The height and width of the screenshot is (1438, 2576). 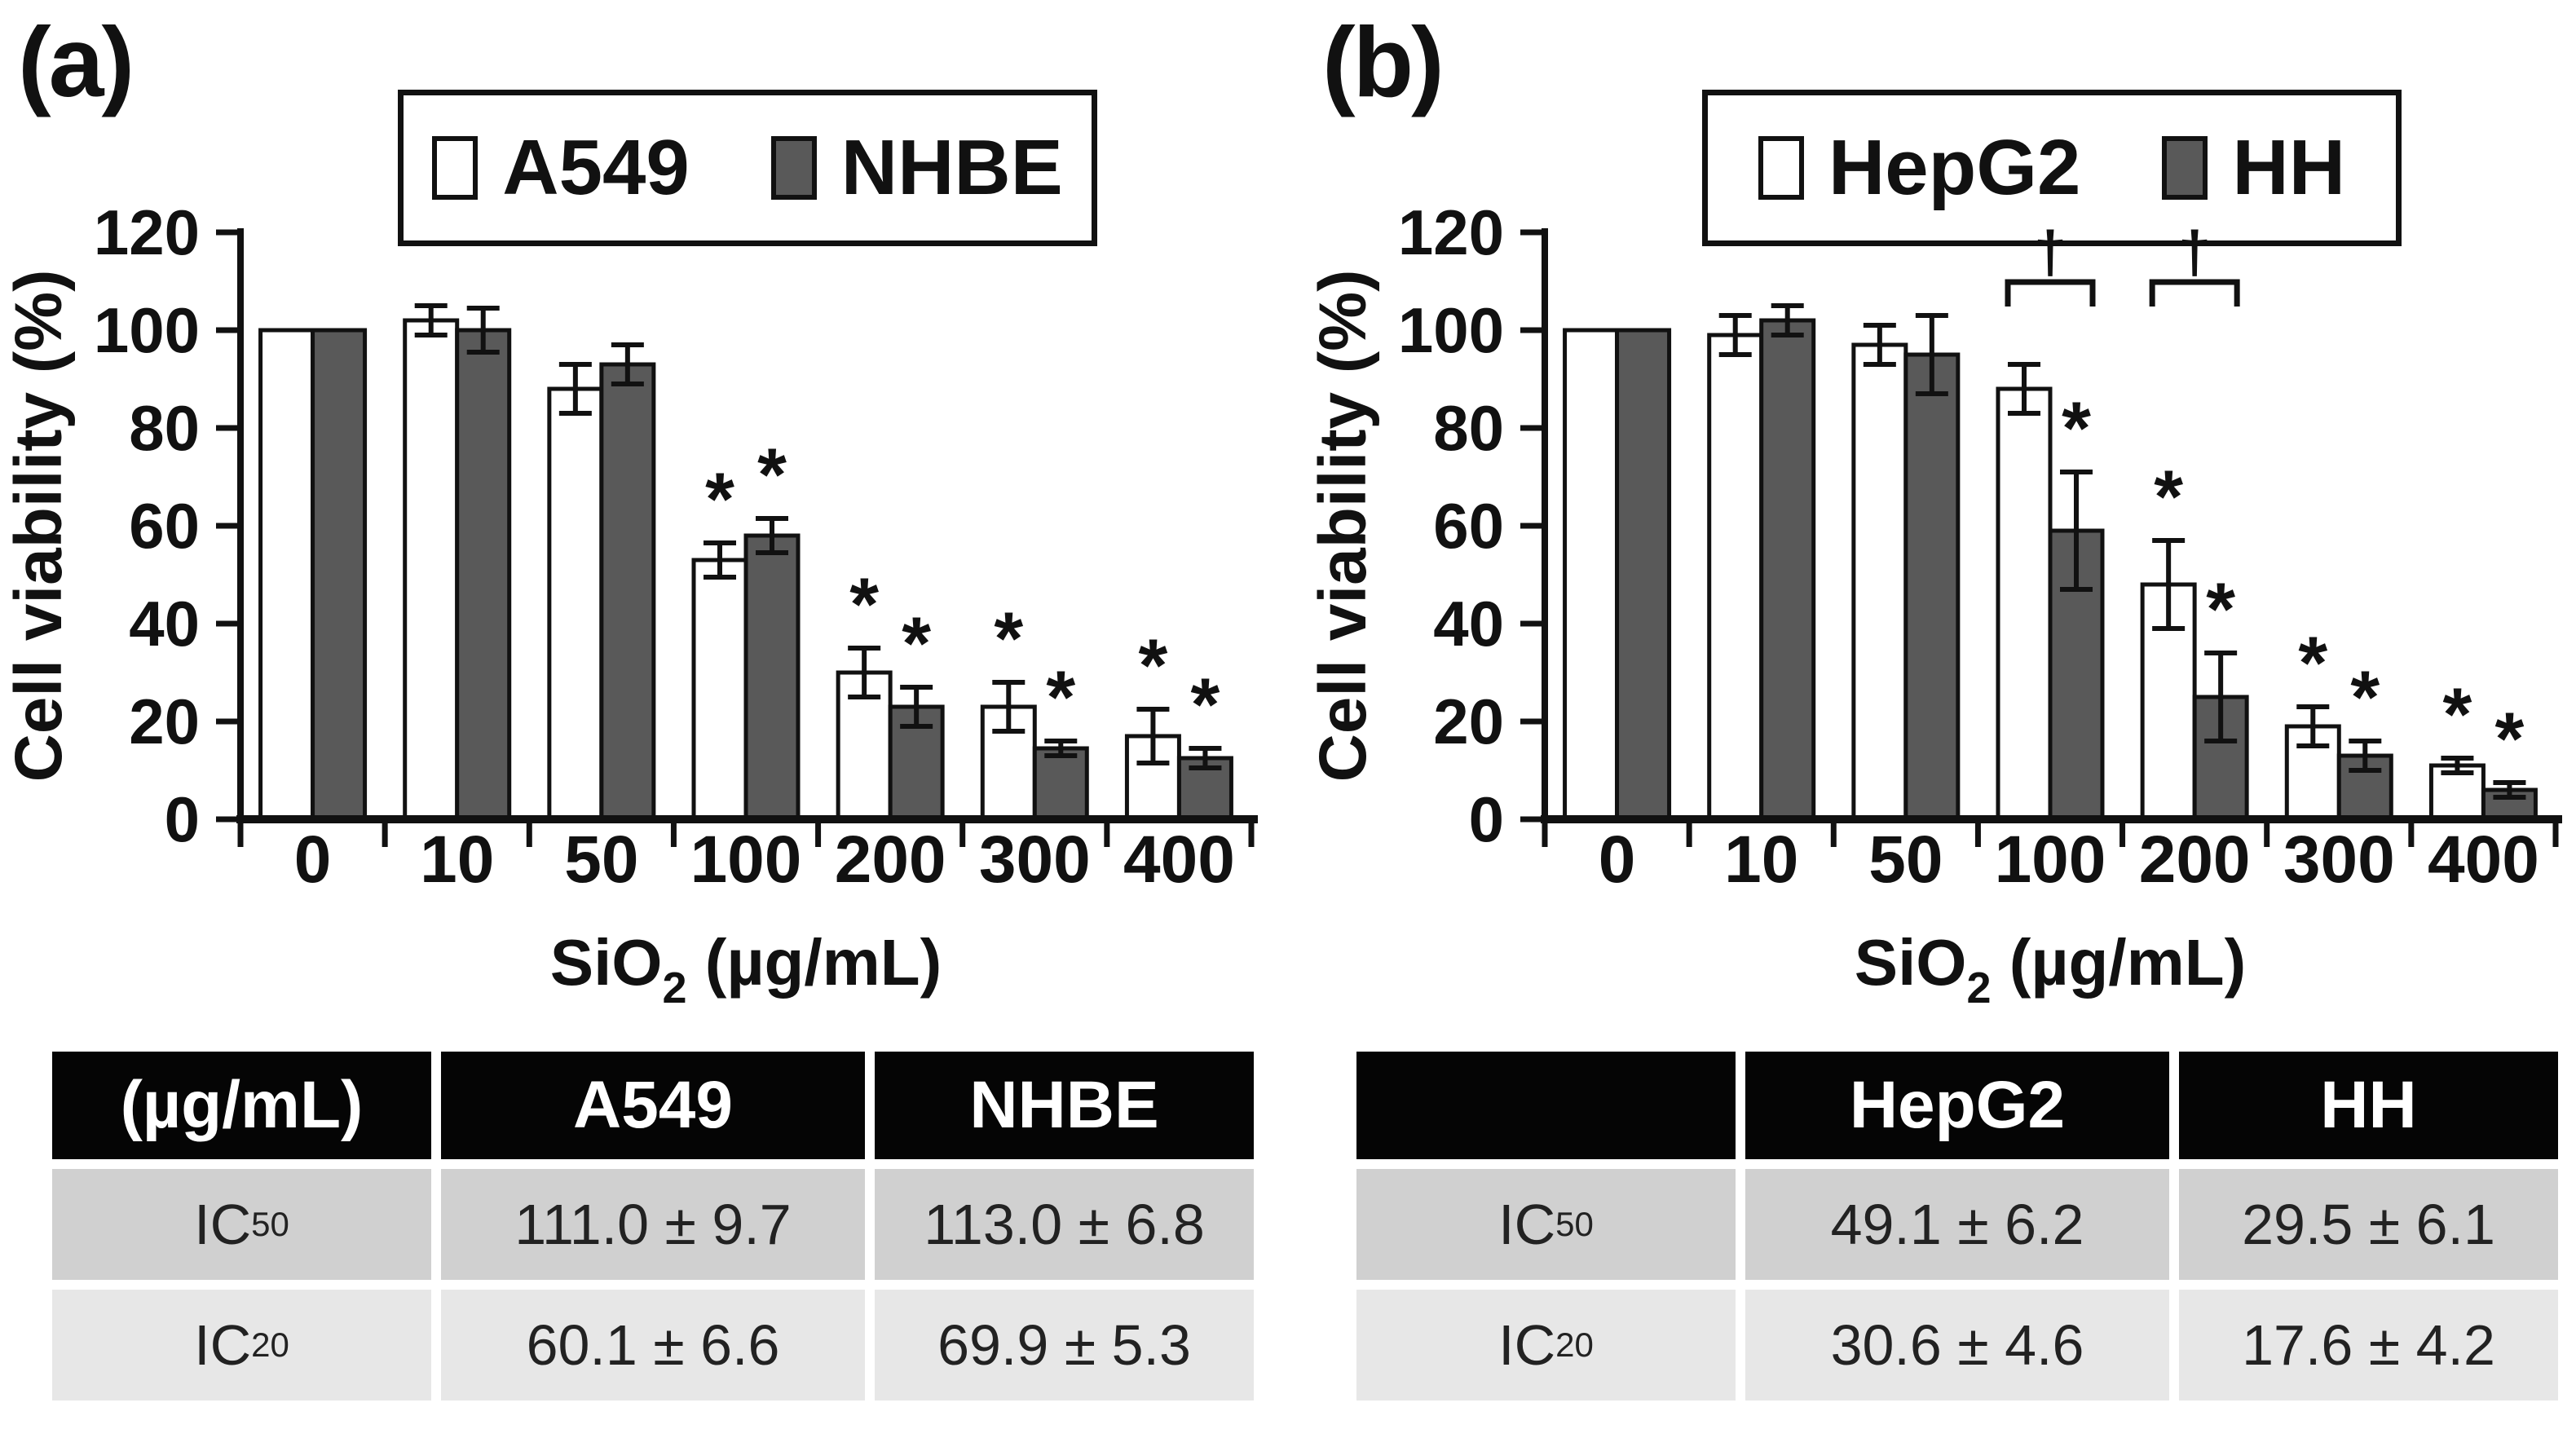 I want to click on legend-item-nhbe: NHBE, so click(x=916, y=168).